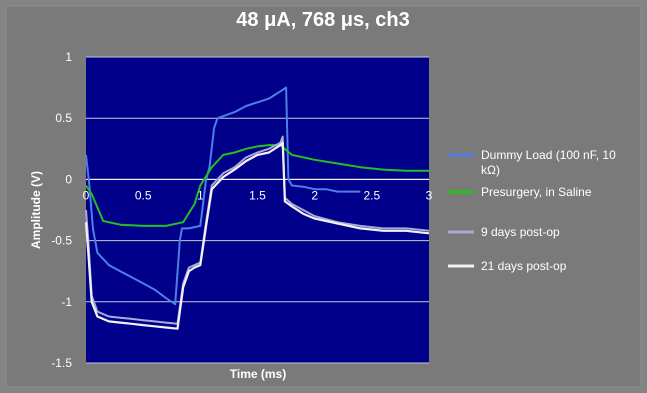  I want to click on legend-label: Presurgery, in Saline, so click(536, 192).